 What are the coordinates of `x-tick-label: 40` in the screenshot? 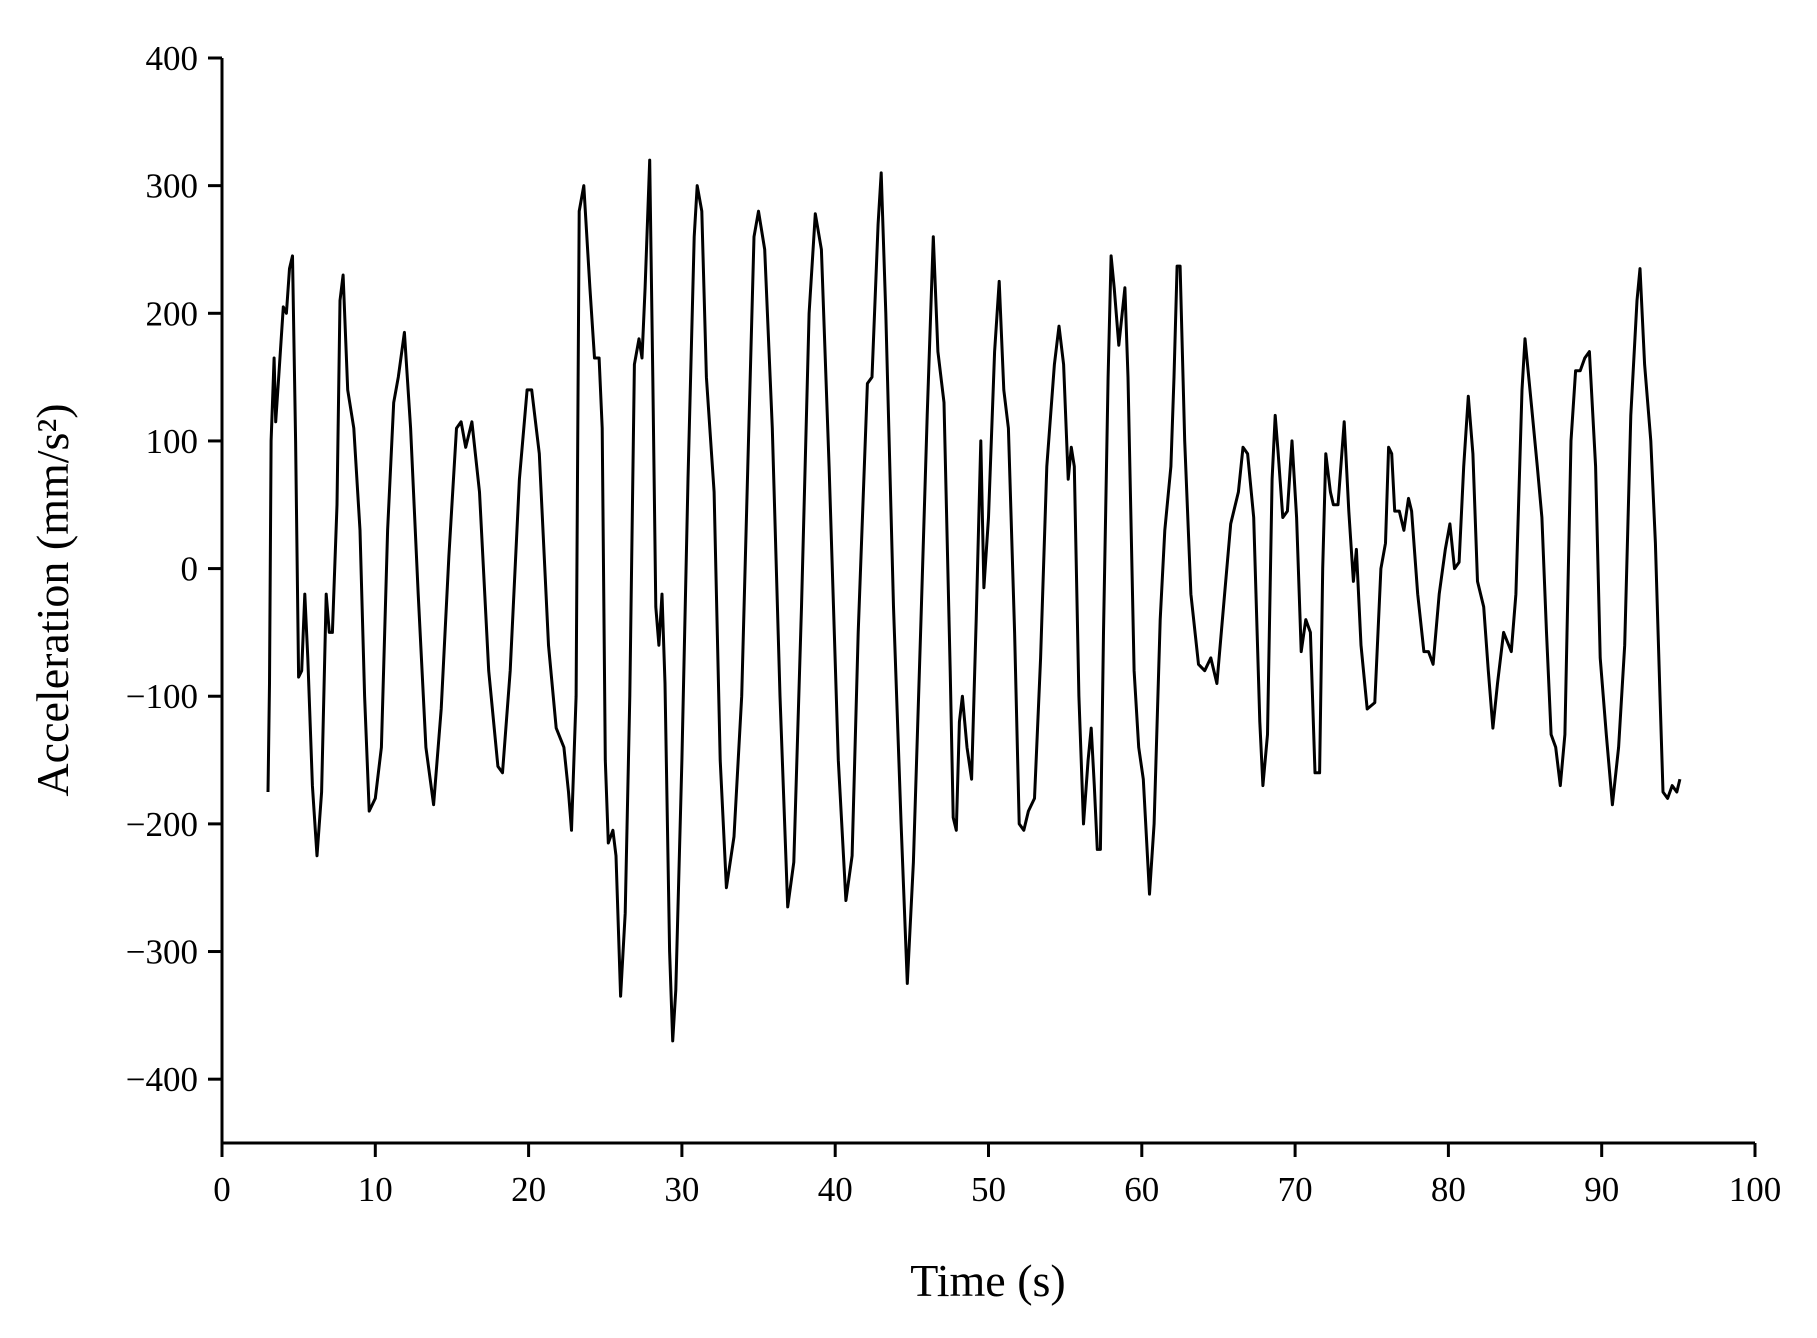 It's located at (835, 1189).